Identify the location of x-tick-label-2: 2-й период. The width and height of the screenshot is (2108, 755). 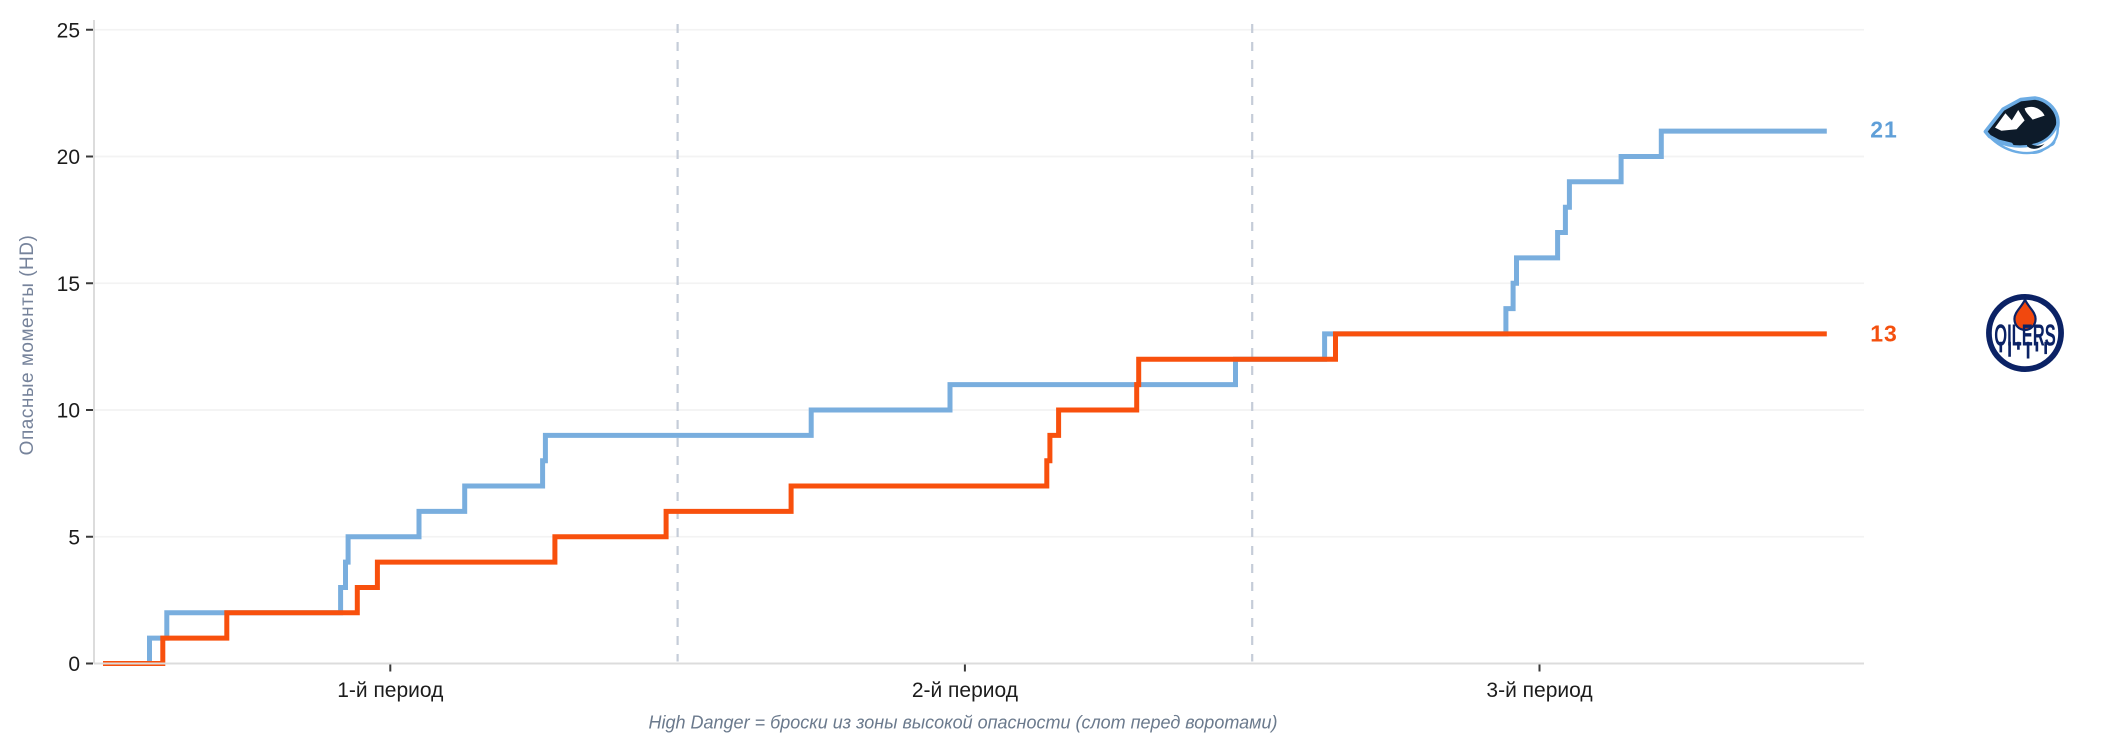
(965, 690).